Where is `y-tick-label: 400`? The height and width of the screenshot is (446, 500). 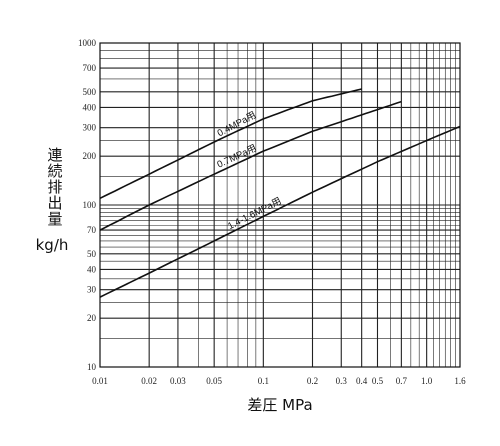 y-tick-label: 400 is located at coordinates (90, 107).